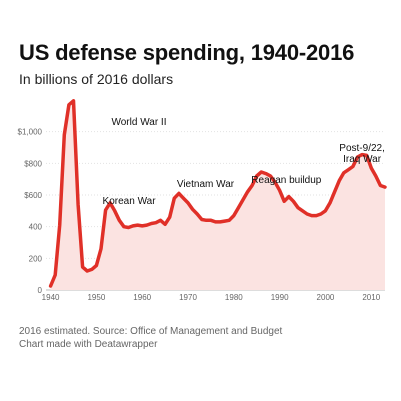 The width and height of the screenshot is (401, 401). Describe the element at coordinates (362, 159) in the screenshot. I see `annotation-label: Iraq War` at that location.